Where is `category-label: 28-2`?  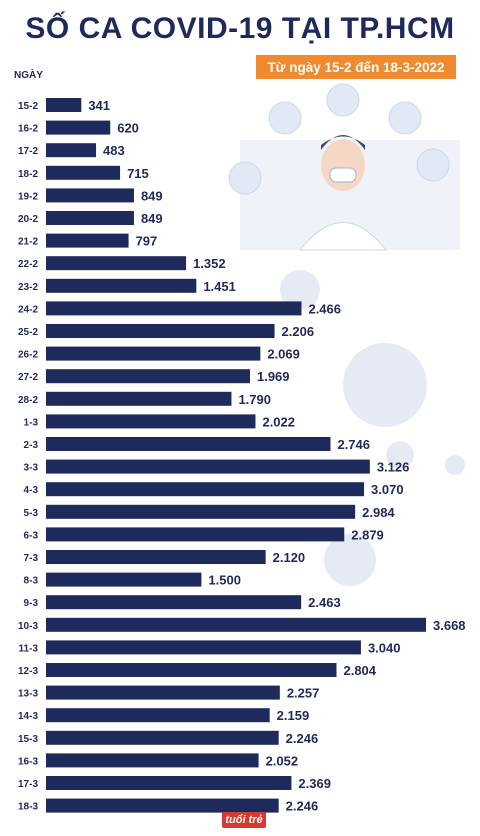 category-label: 28-2 is located at coordinates (28, 400).